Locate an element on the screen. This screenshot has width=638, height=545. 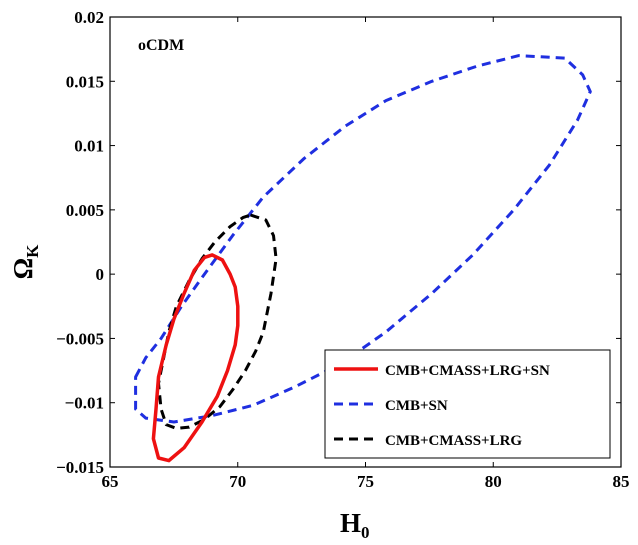
x-axis-label-sub: 0 is located at coordinates (365, 532).